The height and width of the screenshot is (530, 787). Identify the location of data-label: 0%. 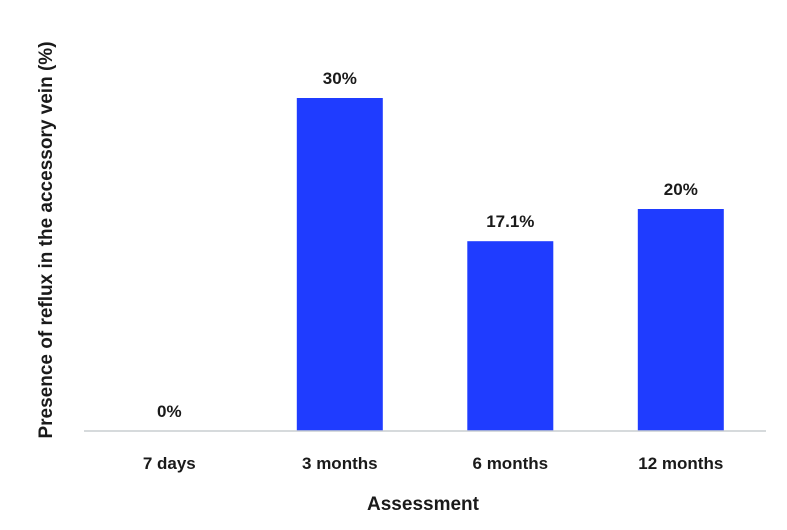
(169, 411).